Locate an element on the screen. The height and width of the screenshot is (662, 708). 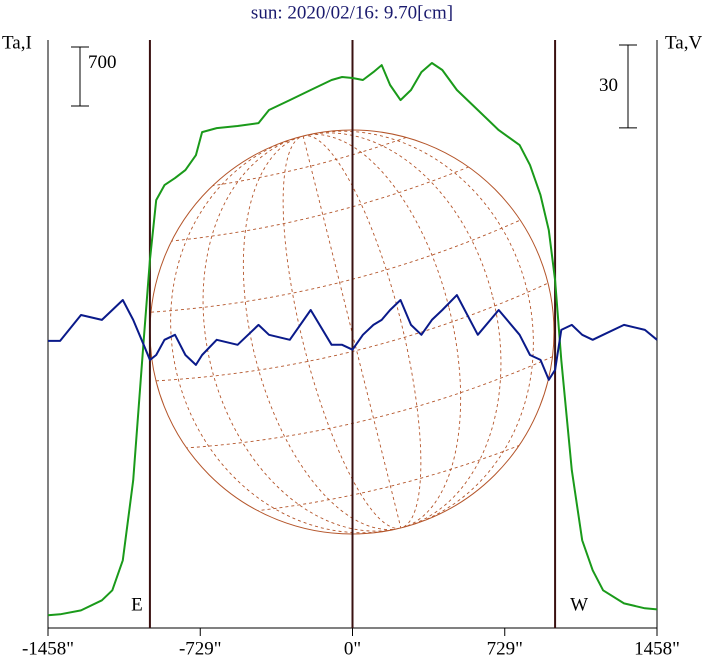
x-tick-label: 1458" is located at coordinates (657, 648).